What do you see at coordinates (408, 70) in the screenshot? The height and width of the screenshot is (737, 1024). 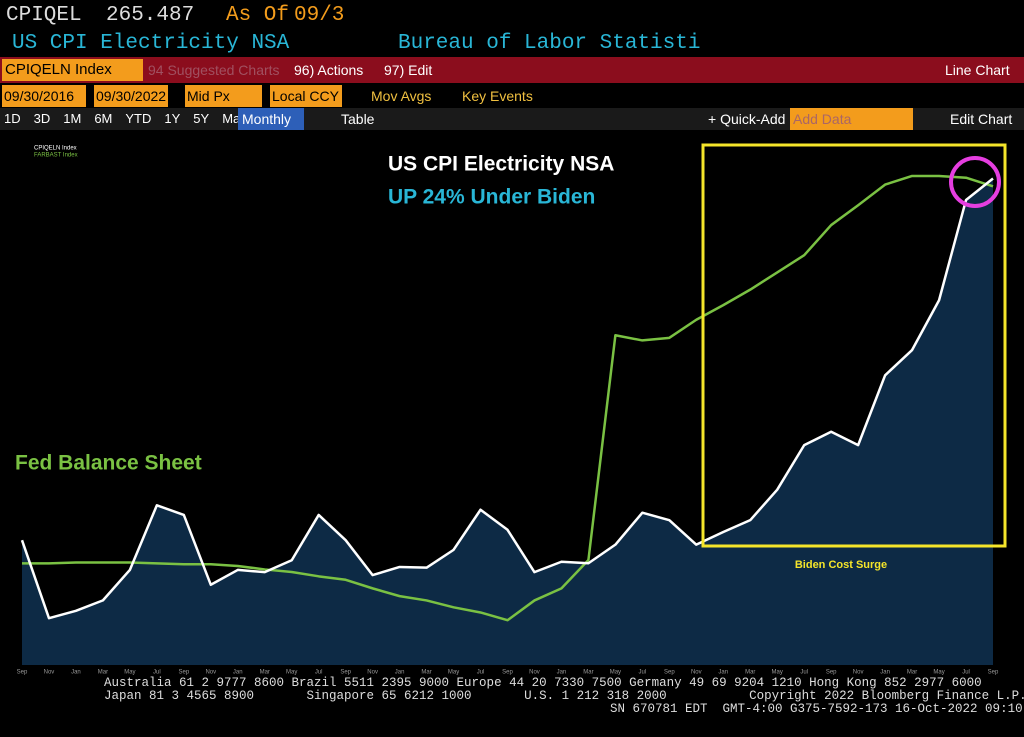 I see `edit-menu: 97) Edit` at bounding box center [408, 70].